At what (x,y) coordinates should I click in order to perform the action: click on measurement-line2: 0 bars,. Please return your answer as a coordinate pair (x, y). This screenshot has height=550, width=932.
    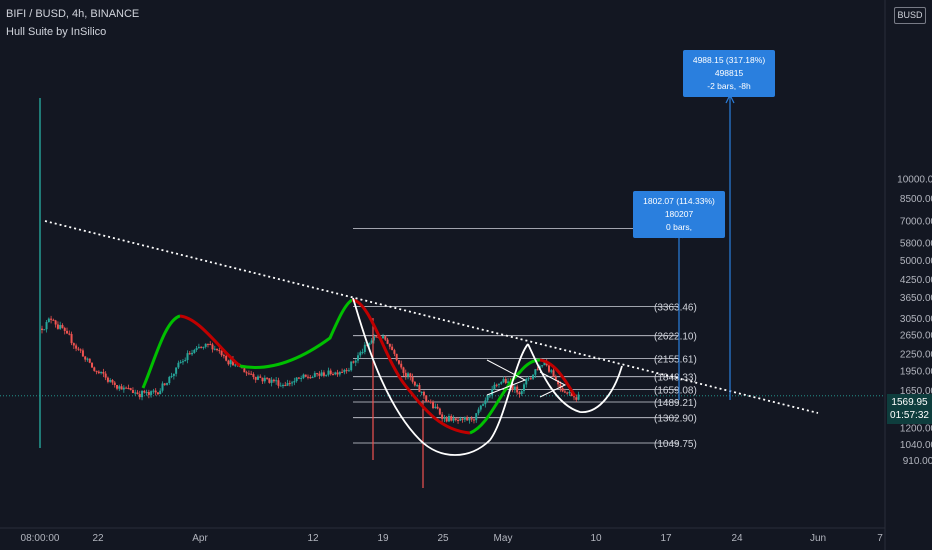
    Looking at the image, I should click on (679, 227).